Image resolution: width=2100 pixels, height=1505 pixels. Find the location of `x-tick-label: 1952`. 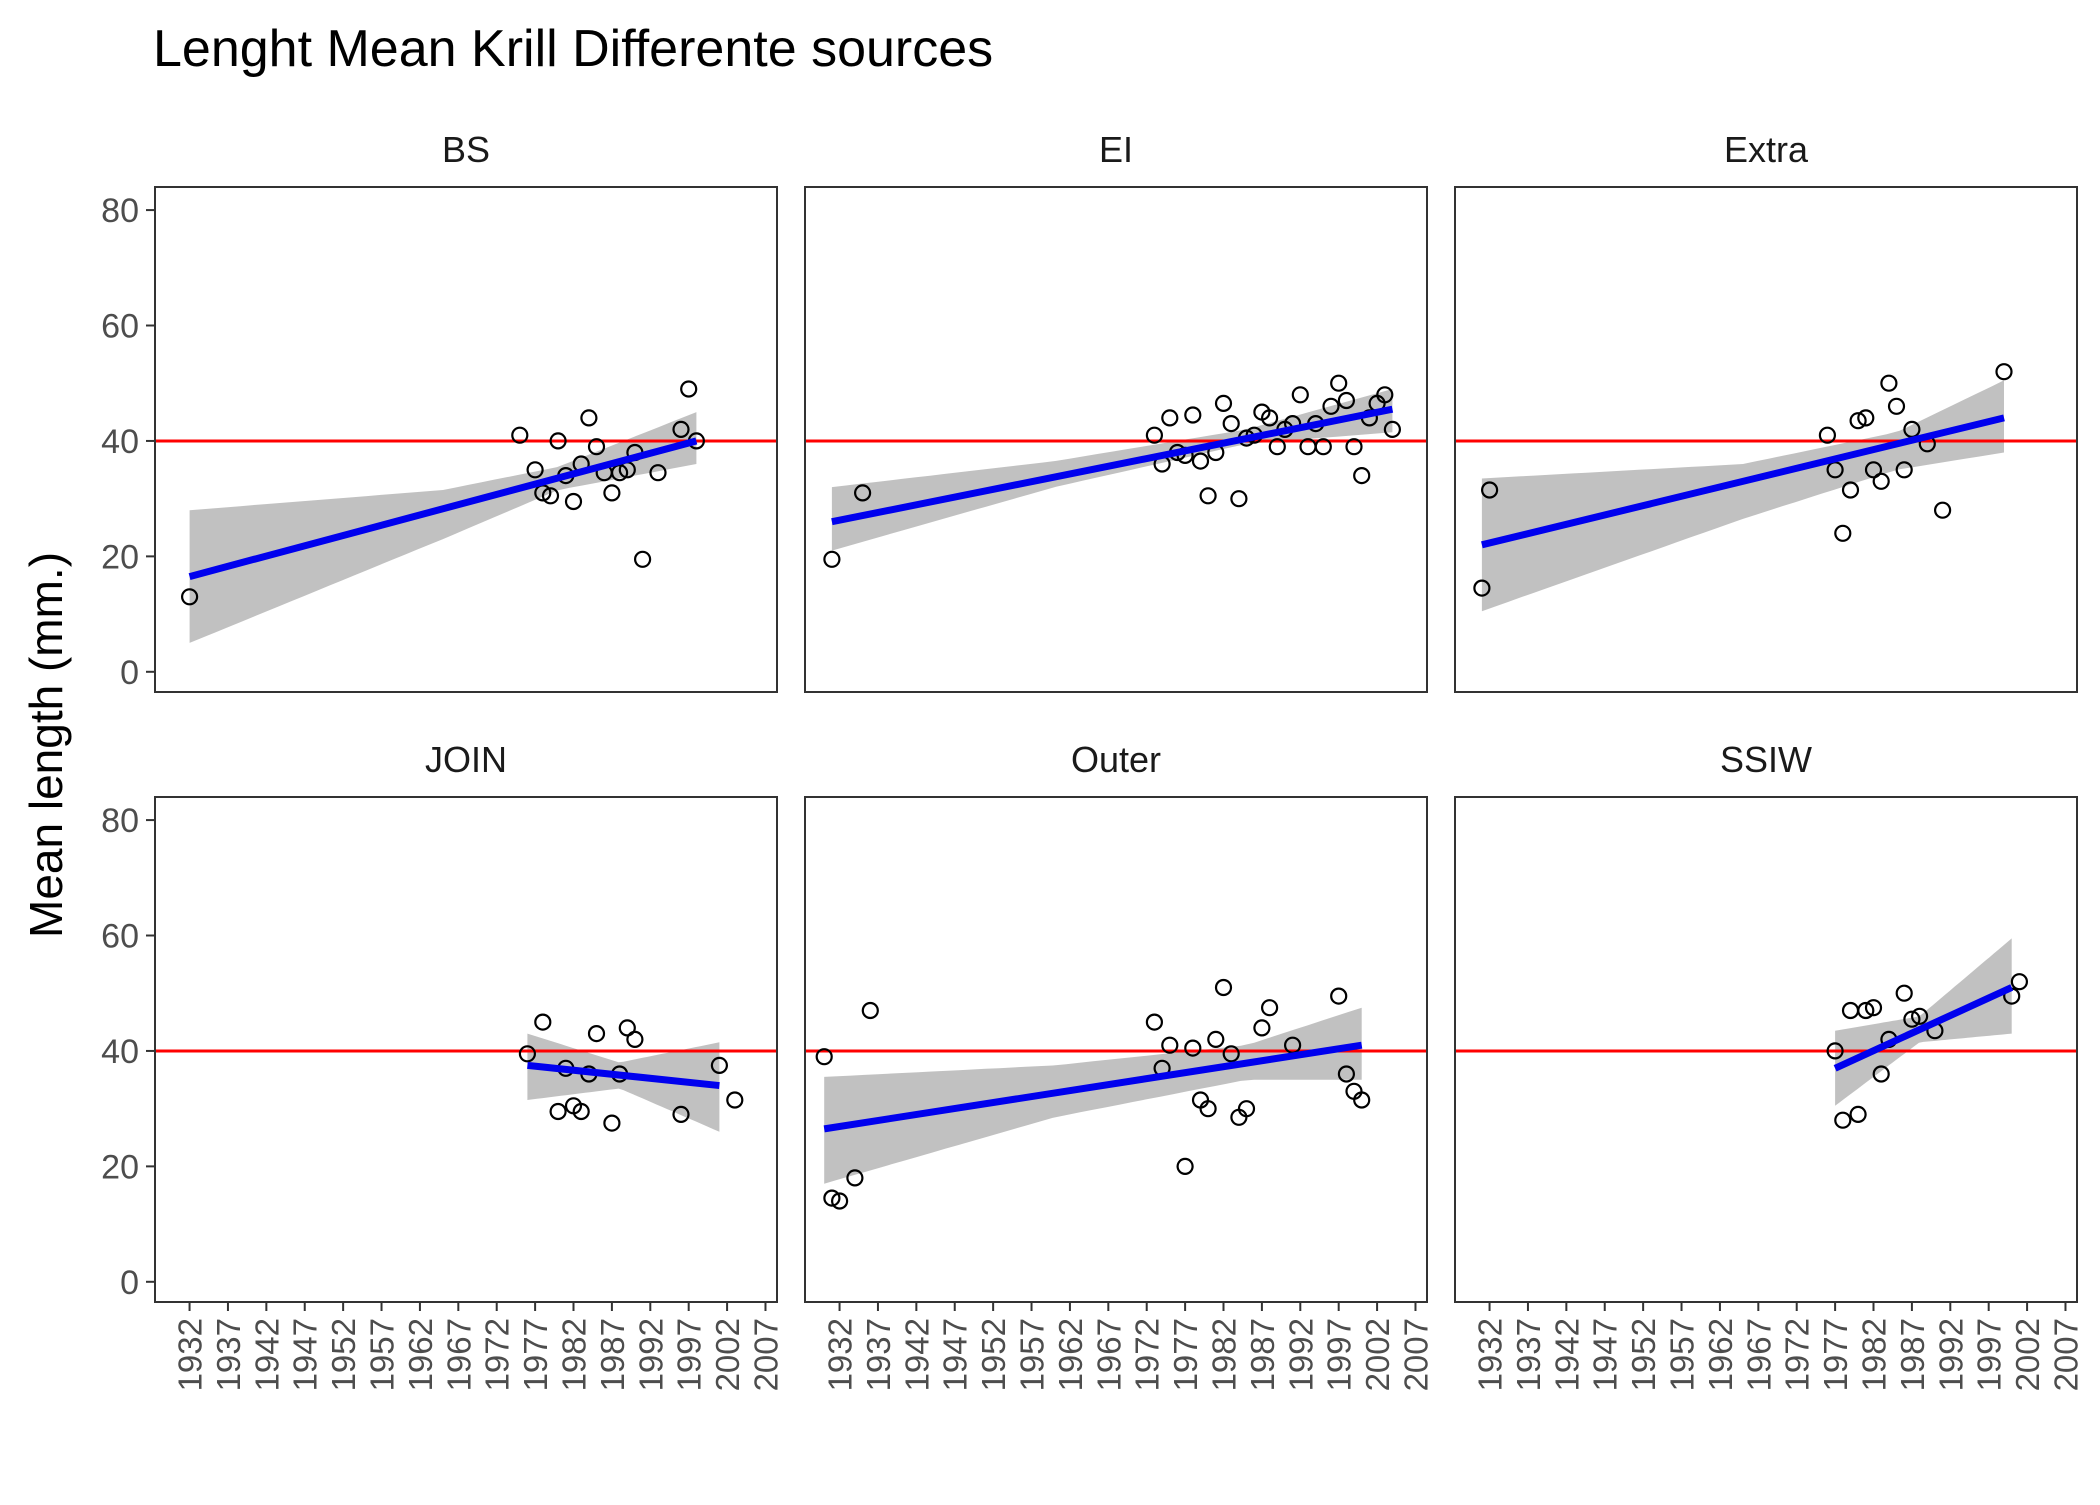

x-tick-label: 1952 is located at coordinates (343, 1354).